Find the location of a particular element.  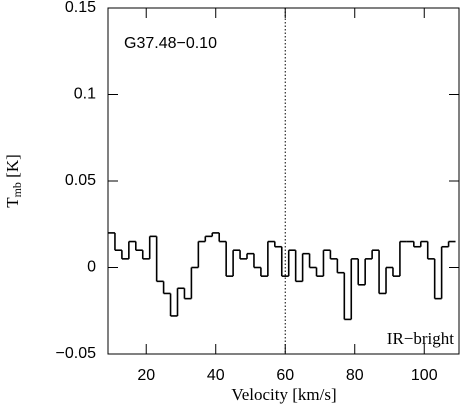

y-label-part: [K] is located at coordinates (12, 168).